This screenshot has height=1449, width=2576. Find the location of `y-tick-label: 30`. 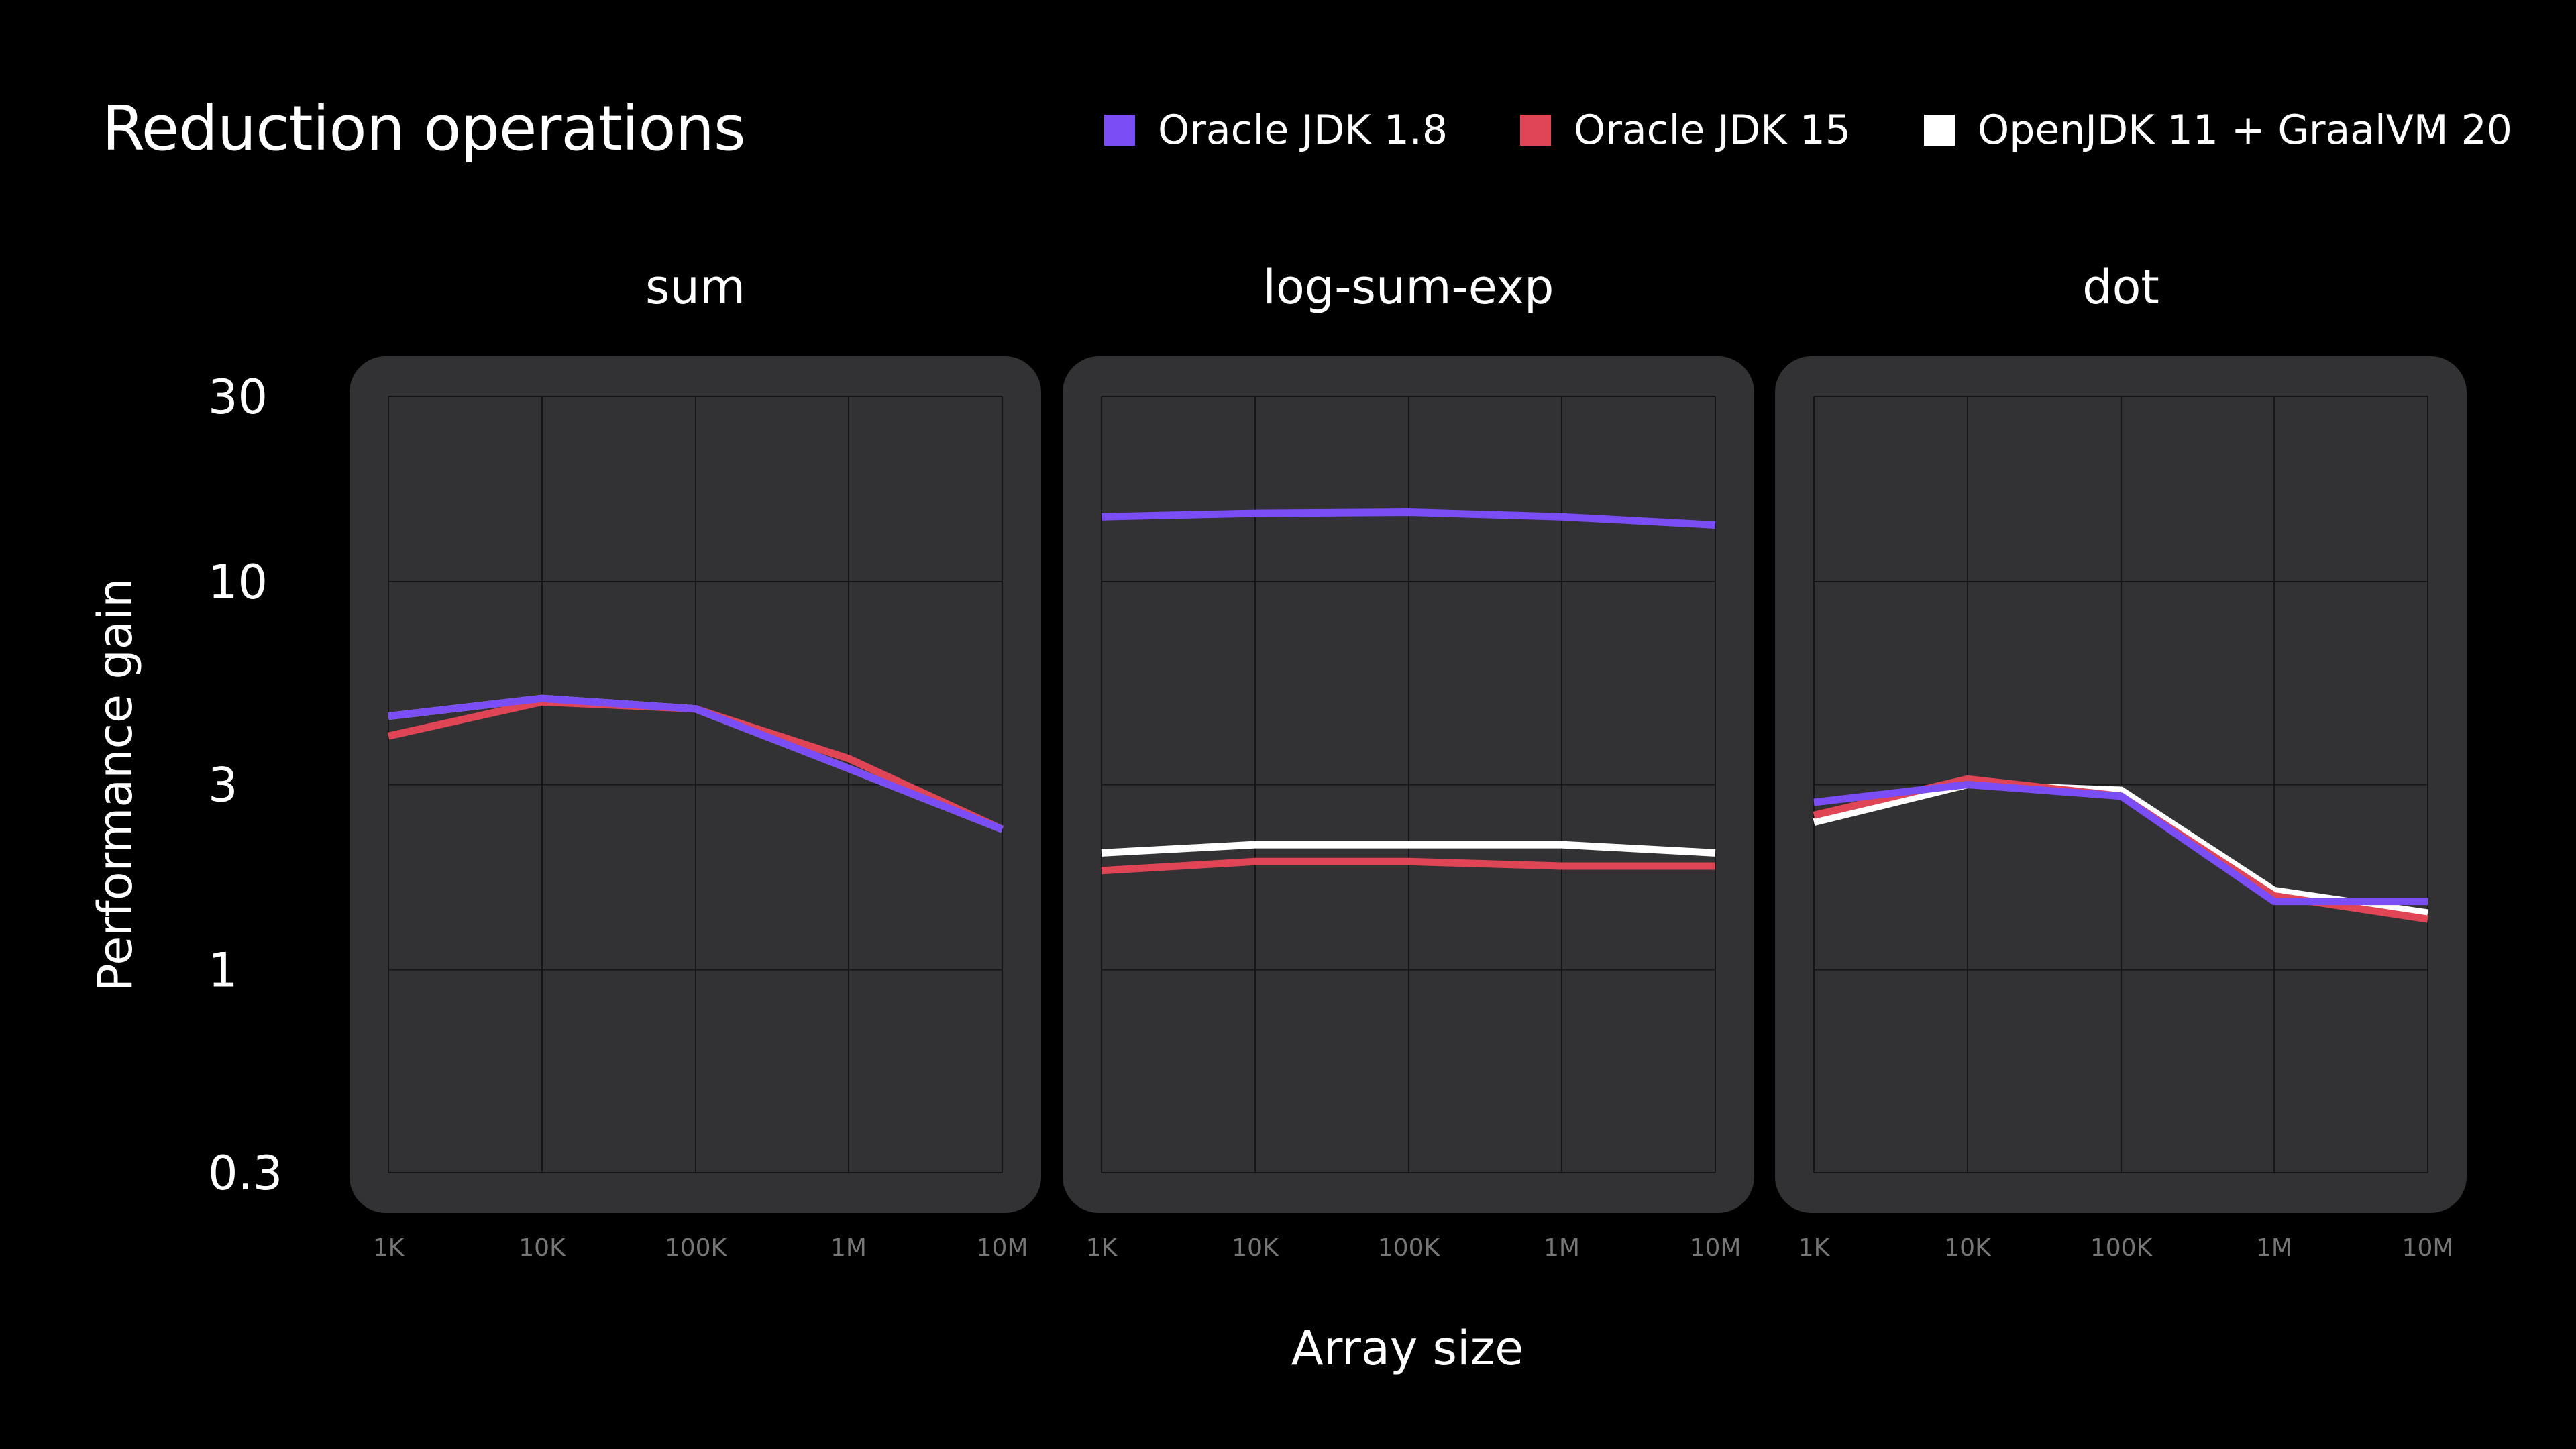

y-tick-label: 30 is located at coordinates (238, 397).